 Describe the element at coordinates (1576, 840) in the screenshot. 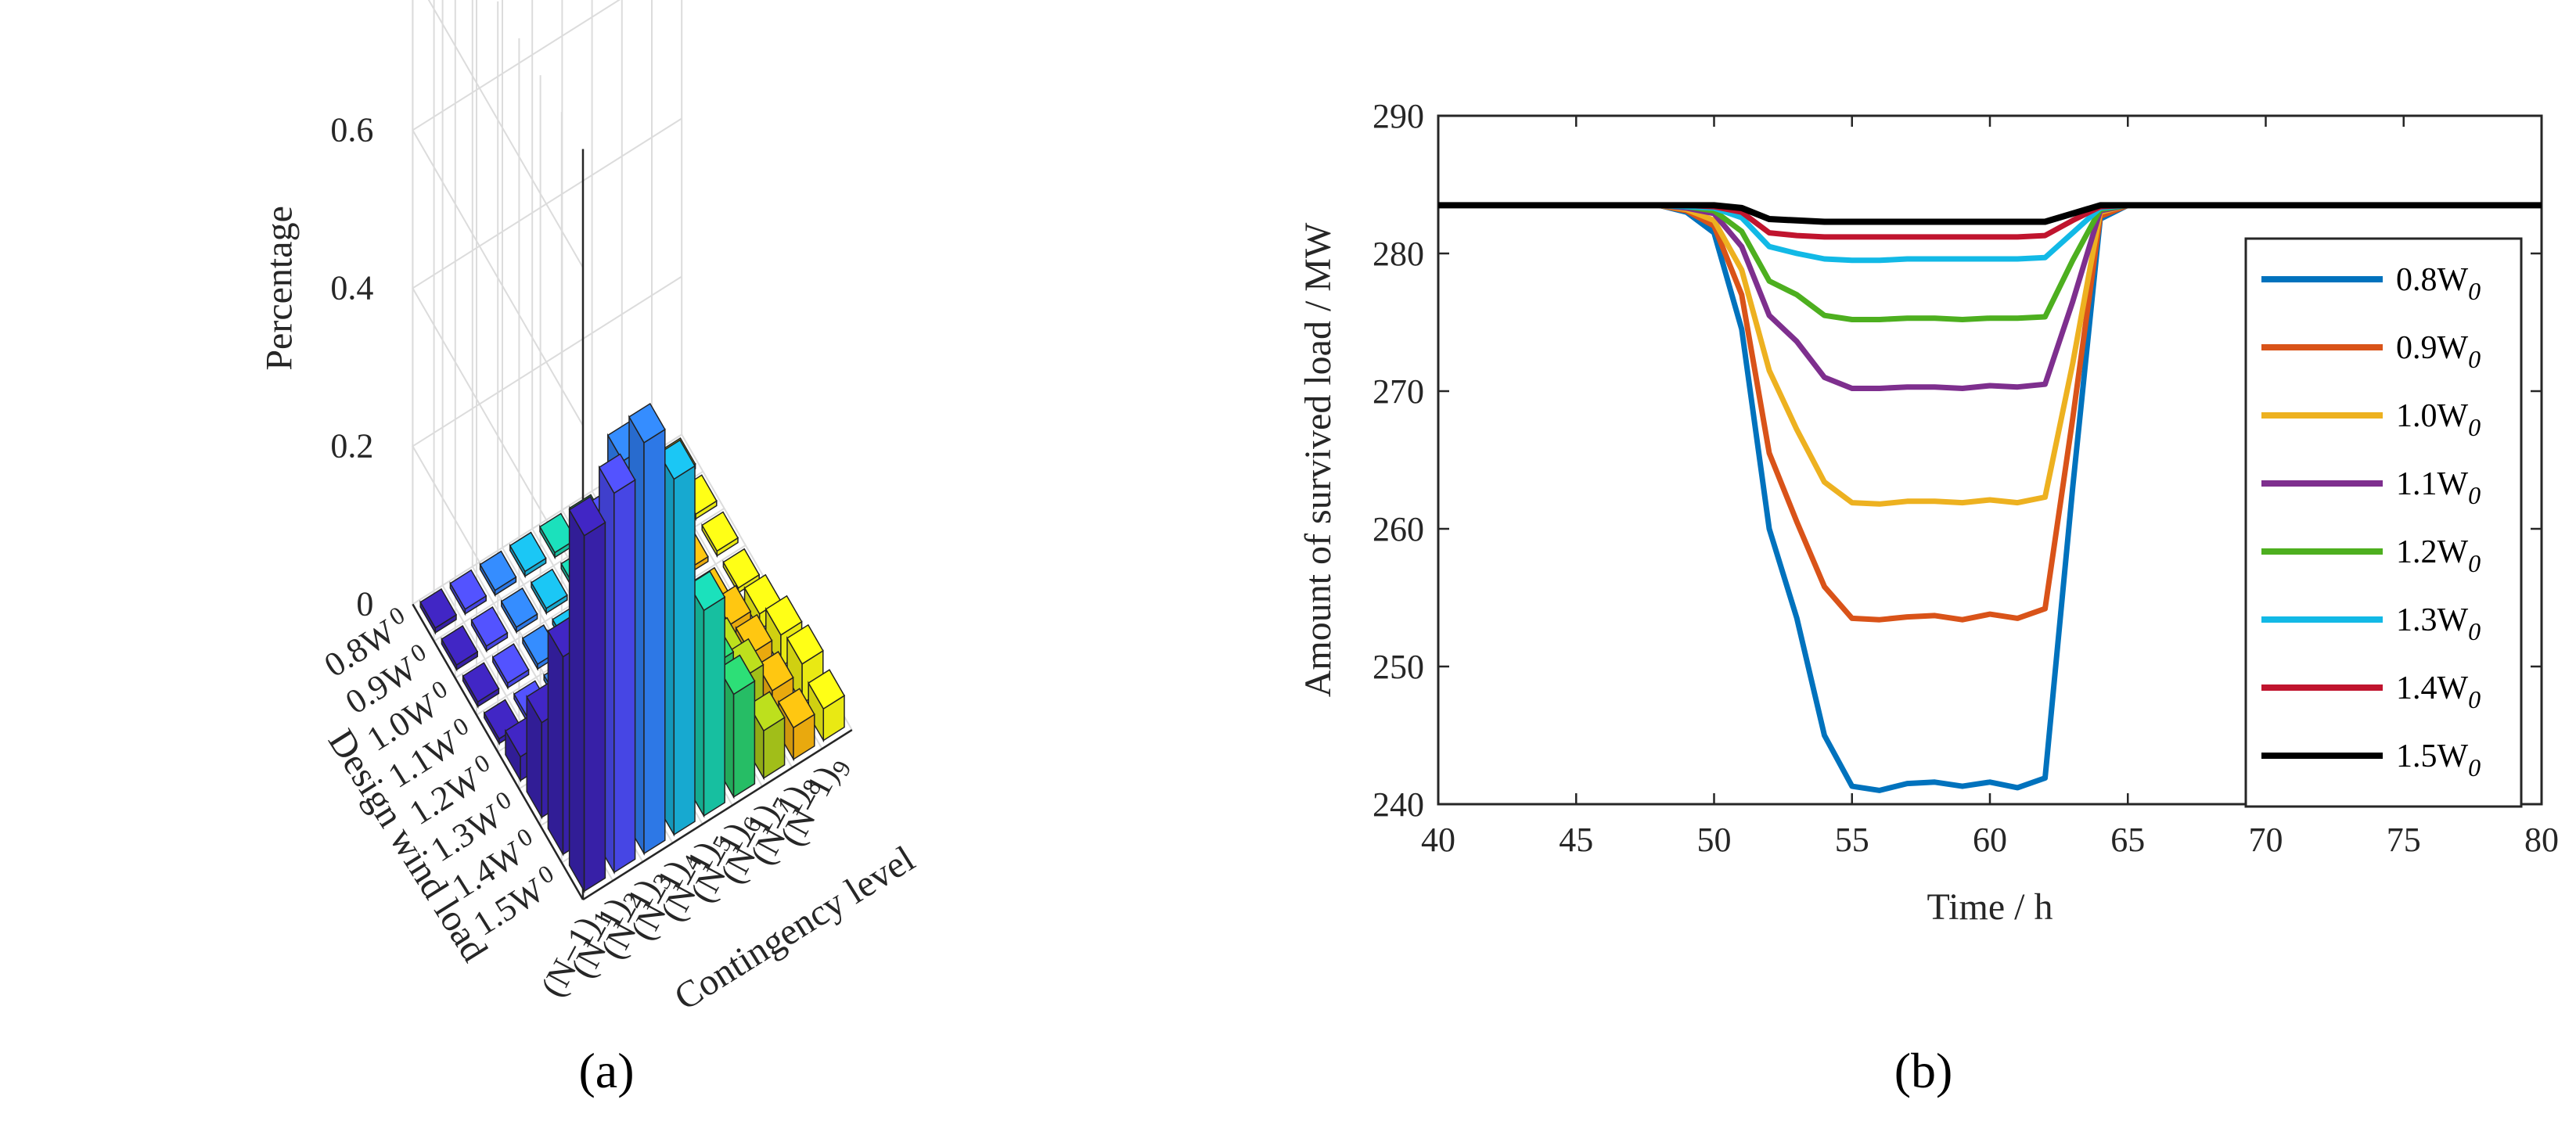

I see `x-tick-label: 45` at that location.